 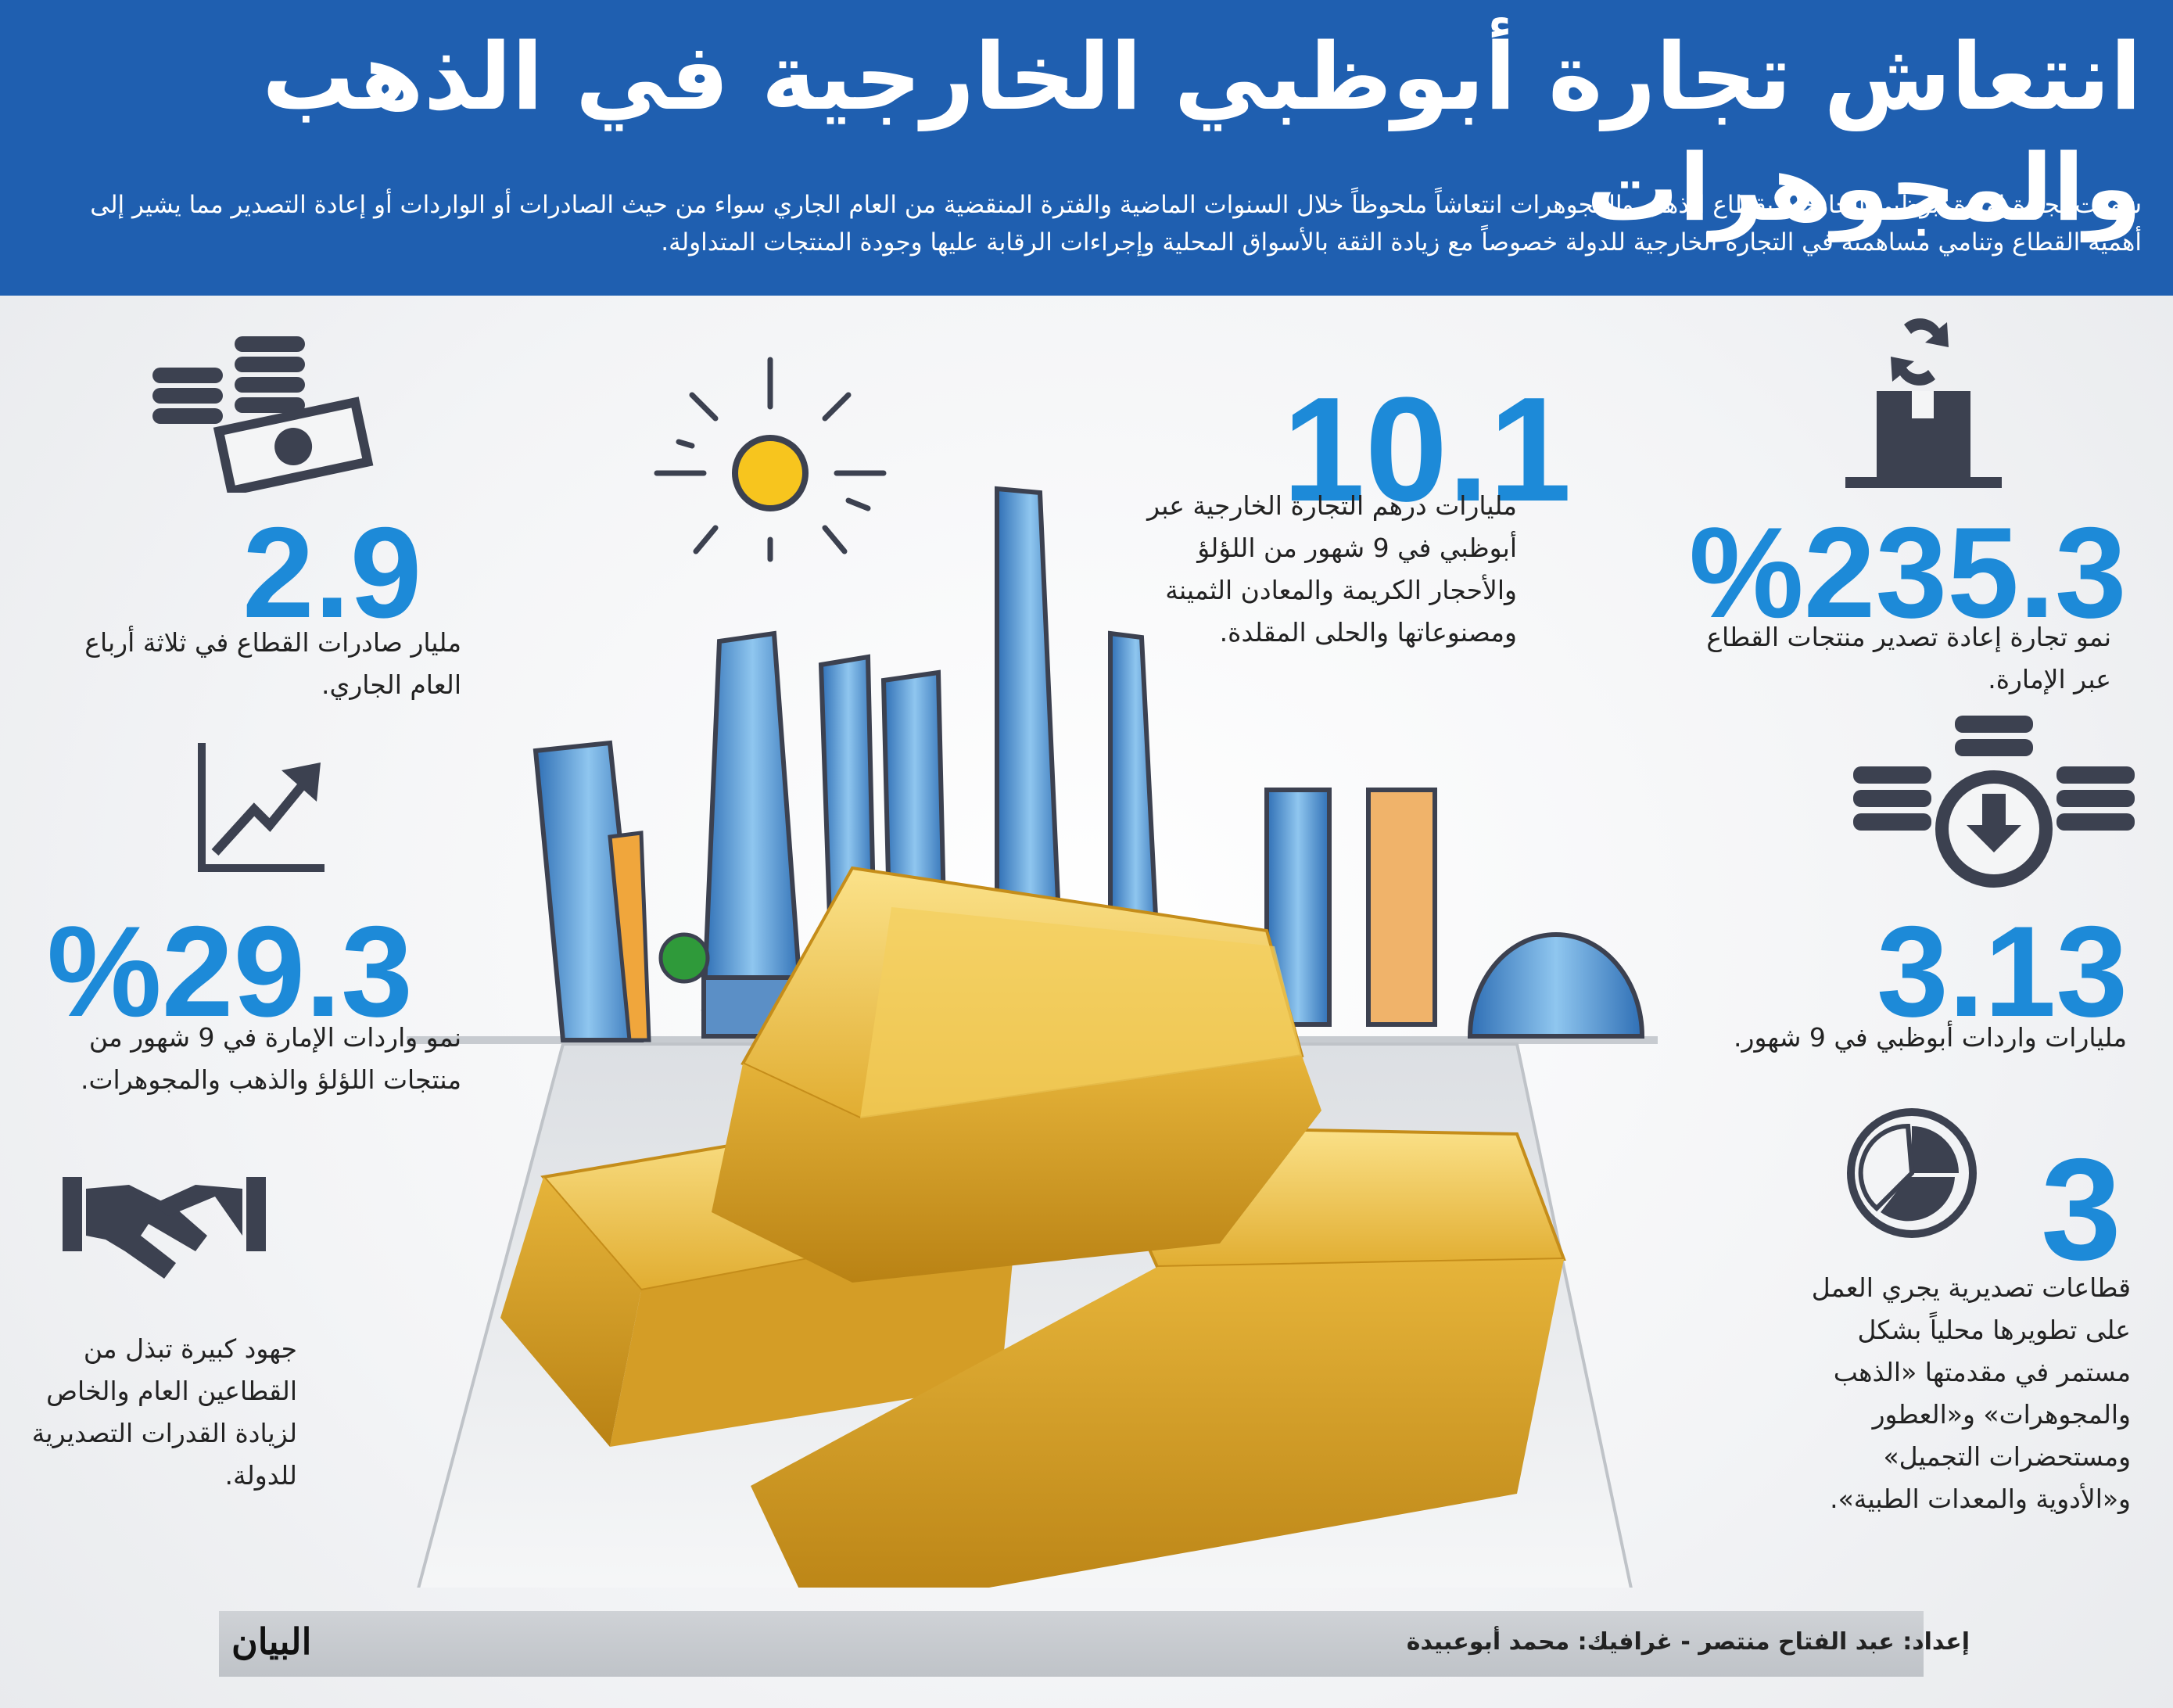 What do you see at coordinates (1923, 403) in the screenshot?
I see `reexport-box-icon` at bounding box center [1923, 403].